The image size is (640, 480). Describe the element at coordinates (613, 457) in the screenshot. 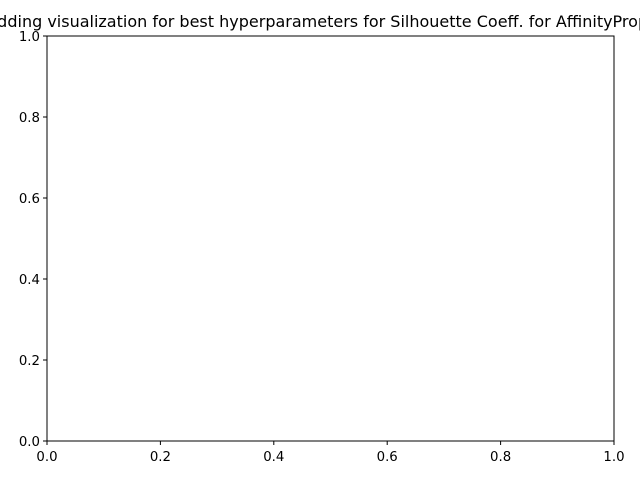

I see `x-tick-label: 1.0` at that location.